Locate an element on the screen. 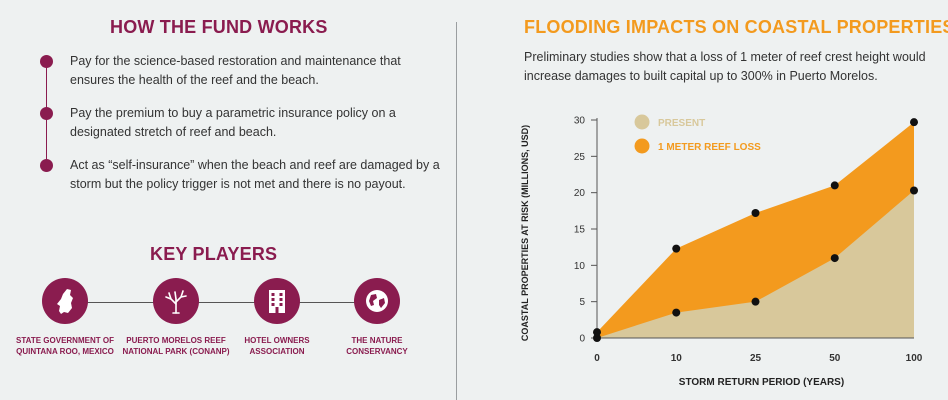 This screenshot has height=400, width=948. players-connector-line is located at coordinates (221, 302).